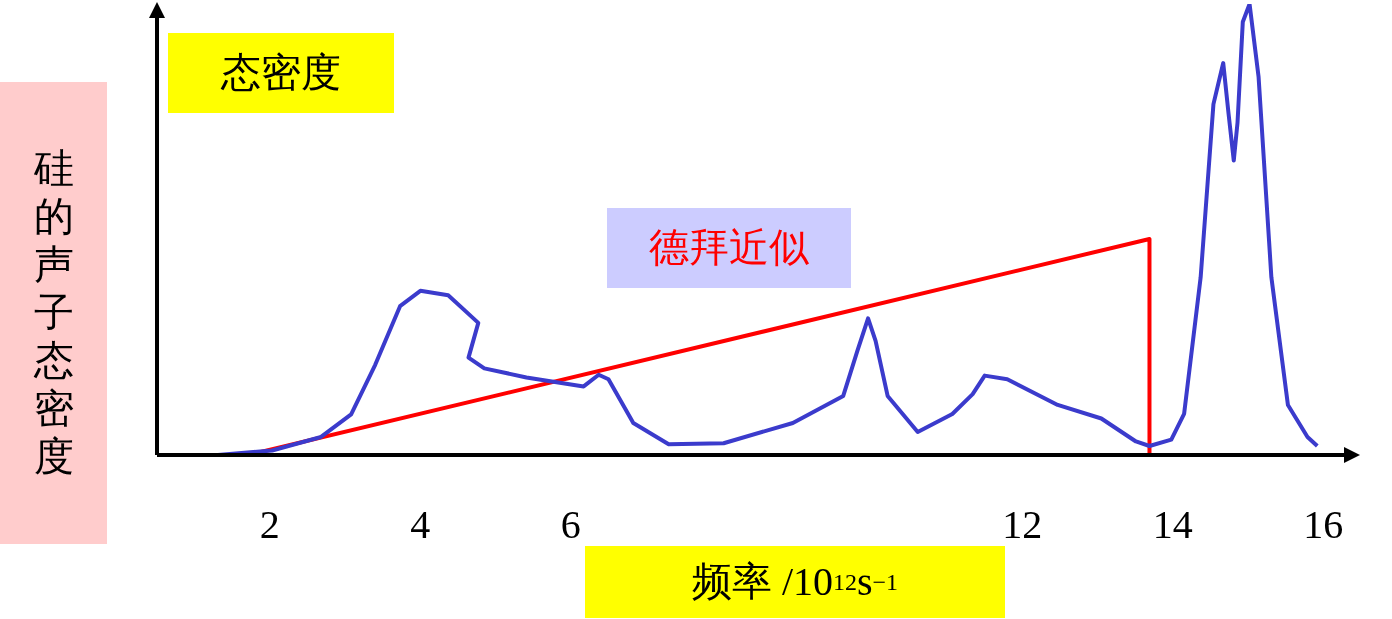 This screenshot has height=619, width=1392. What do you see at coordinates (281, 73) in the screenshot?
I see `annotation: 态密度` at bounding box center [281, 73].